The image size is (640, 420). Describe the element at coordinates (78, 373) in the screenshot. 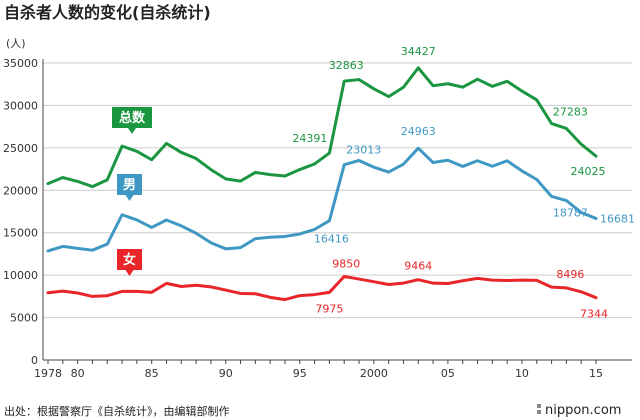

I see `x-tick-label: 80` at that location.